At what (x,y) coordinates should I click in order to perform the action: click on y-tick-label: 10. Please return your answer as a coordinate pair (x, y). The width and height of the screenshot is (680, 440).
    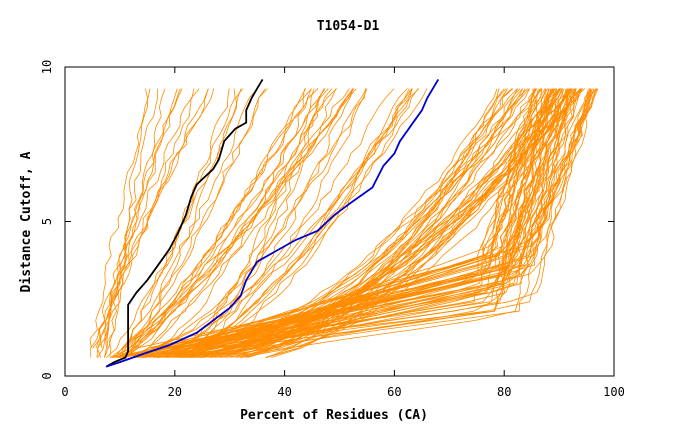
    Looking at the image, I should click on (47, 67).